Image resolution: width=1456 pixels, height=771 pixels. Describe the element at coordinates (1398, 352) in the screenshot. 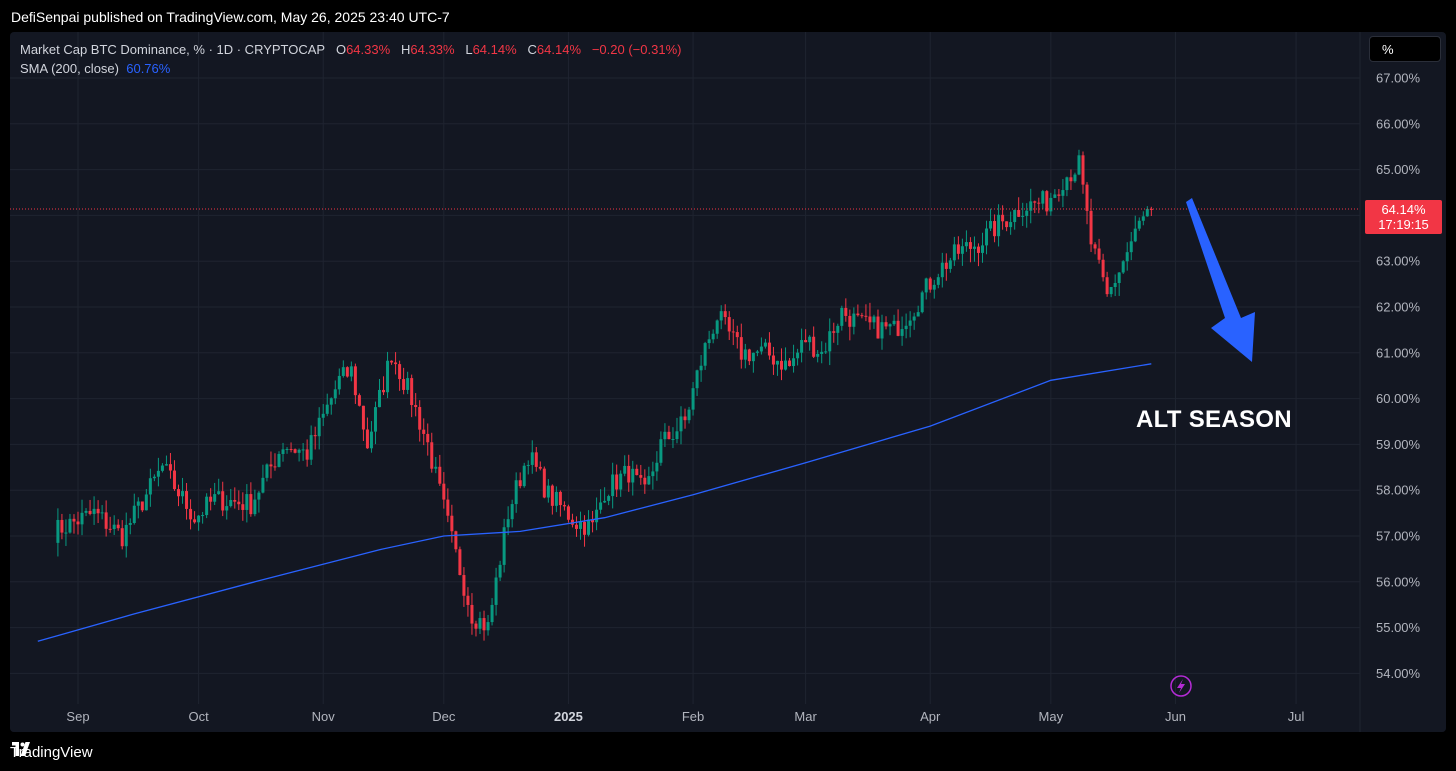

I see `y-tick-label: 61.00%` at that location.